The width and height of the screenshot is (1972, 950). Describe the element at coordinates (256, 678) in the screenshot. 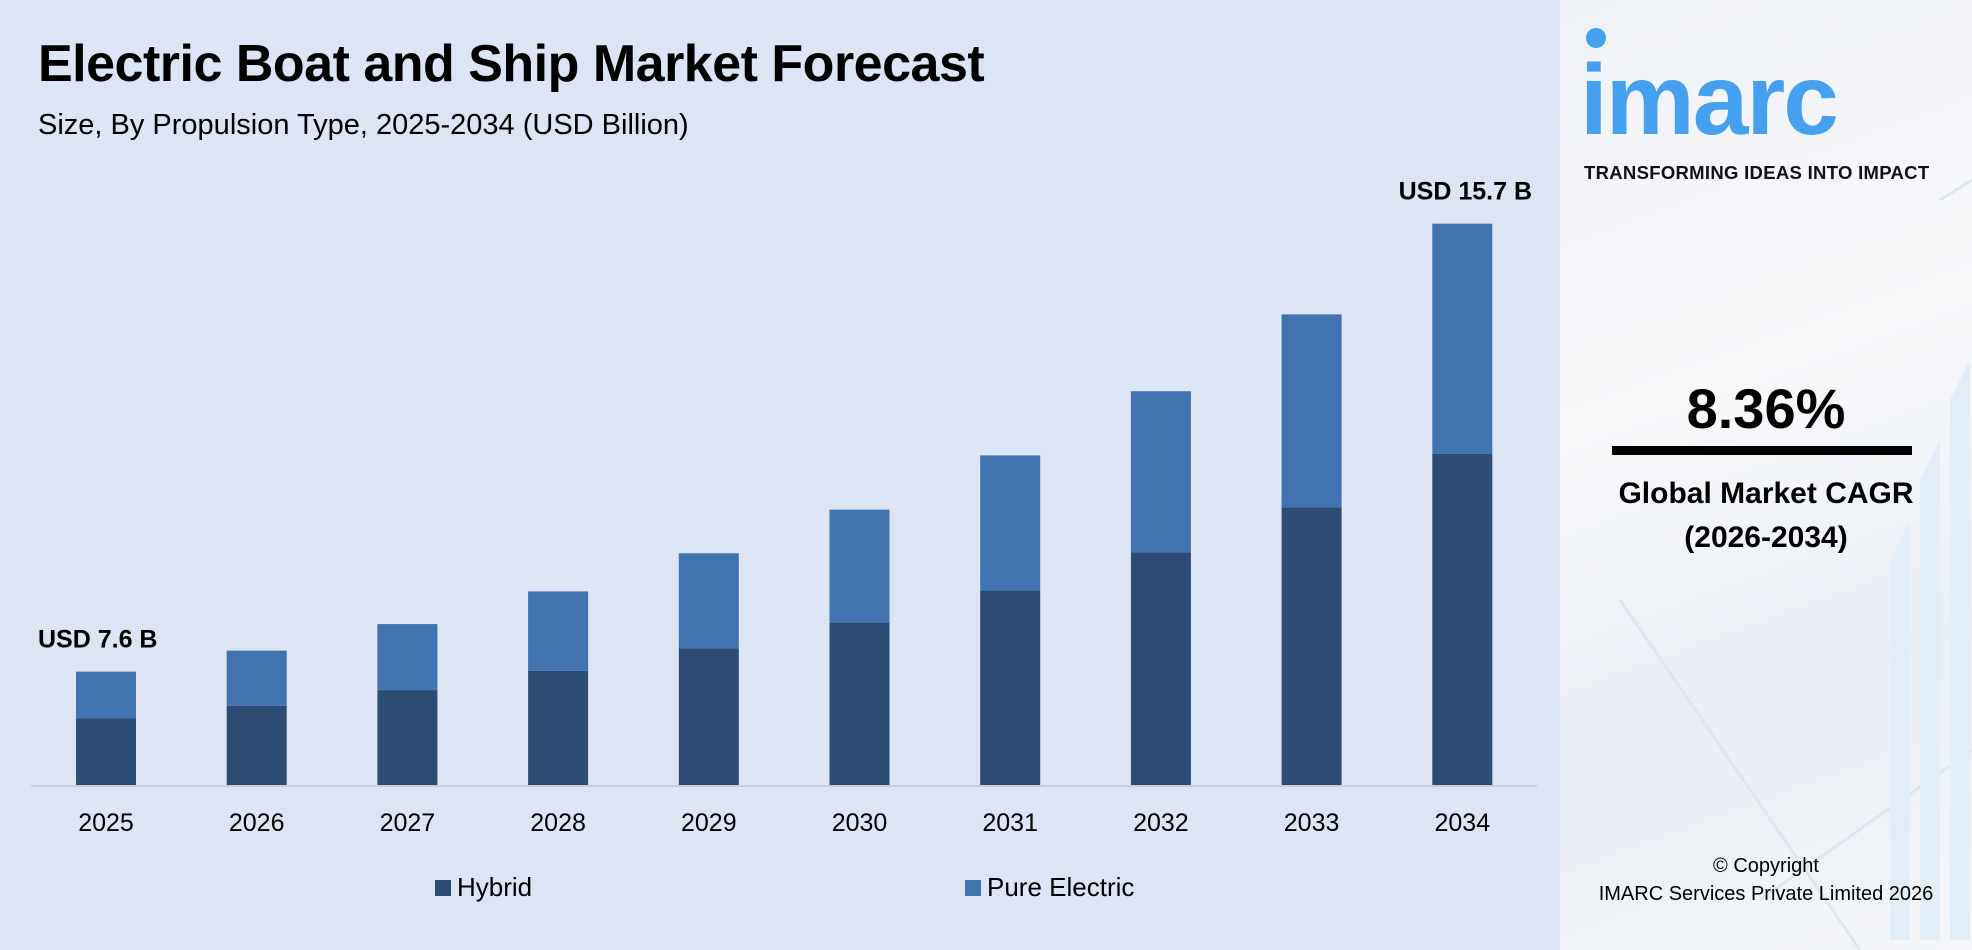

I see `bar-pure-electric-2026` at that location.